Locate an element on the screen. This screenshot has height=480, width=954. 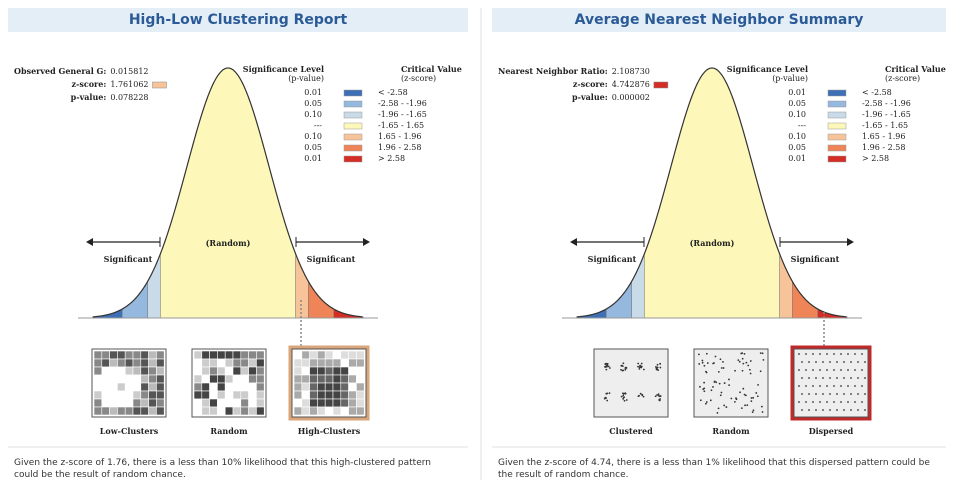
stat-value: 0.015812 is located at coordinates (129, 71).